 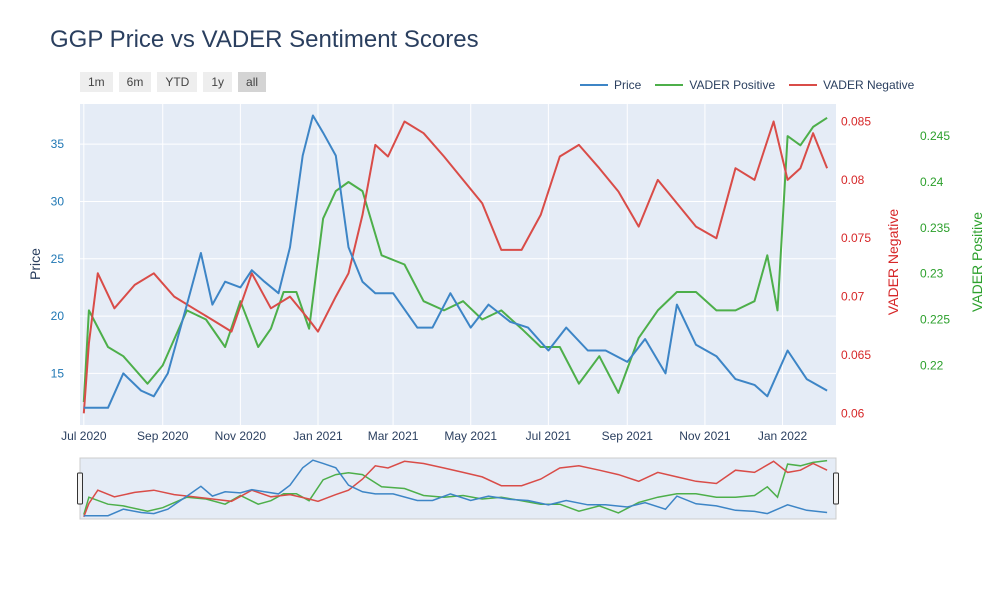 I want to click on range-slider-handle-right, so click(x=836, y=488).